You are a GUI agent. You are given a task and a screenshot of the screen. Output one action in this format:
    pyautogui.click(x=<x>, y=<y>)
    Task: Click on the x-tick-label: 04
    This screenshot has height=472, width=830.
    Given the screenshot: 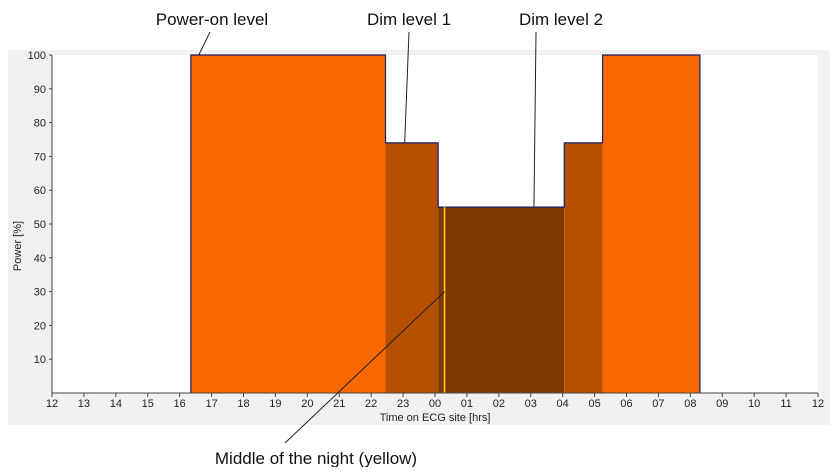 What is the action you would take?
    pyautogui.click(x=563, y=404)
    